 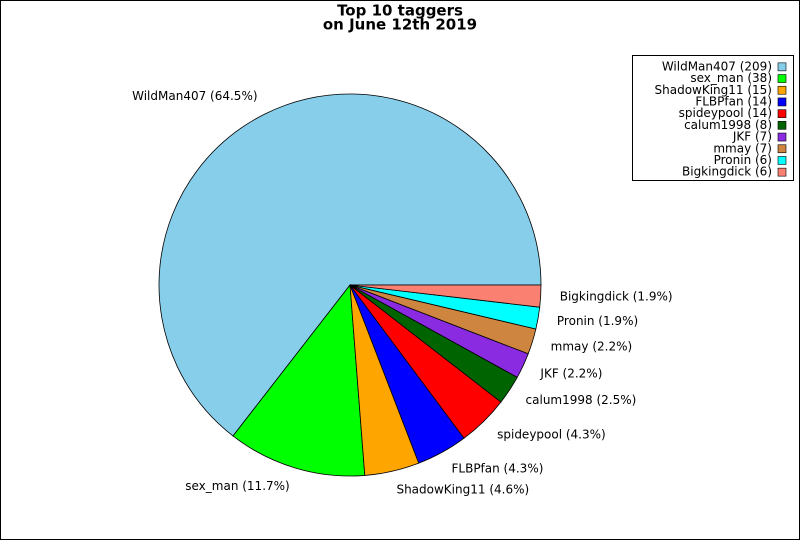 I want to click on slice-label: ShadowKing11 (4.6%), so click(x=462, y=489).